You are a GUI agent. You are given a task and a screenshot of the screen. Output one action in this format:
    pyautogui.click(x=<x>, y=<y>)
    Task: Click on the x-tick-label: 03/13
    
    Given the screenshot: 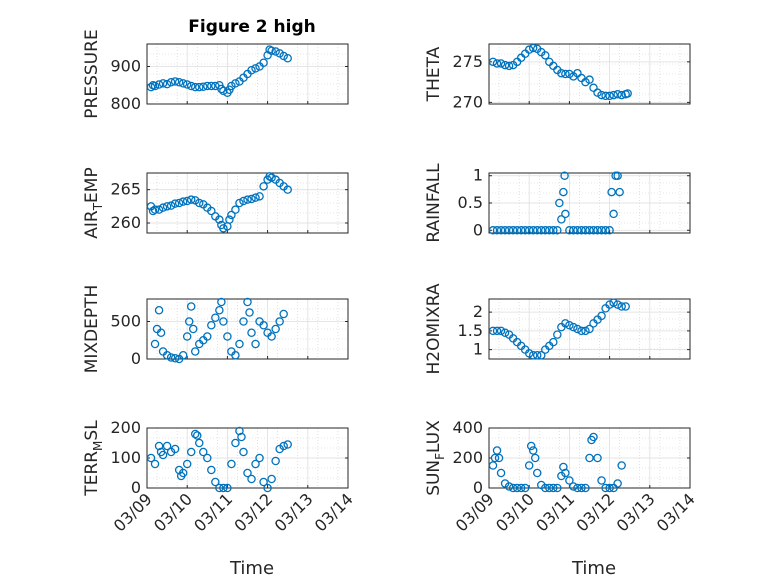 What is the action you would take?
    pyautogui.click(x=636, y=512)
    